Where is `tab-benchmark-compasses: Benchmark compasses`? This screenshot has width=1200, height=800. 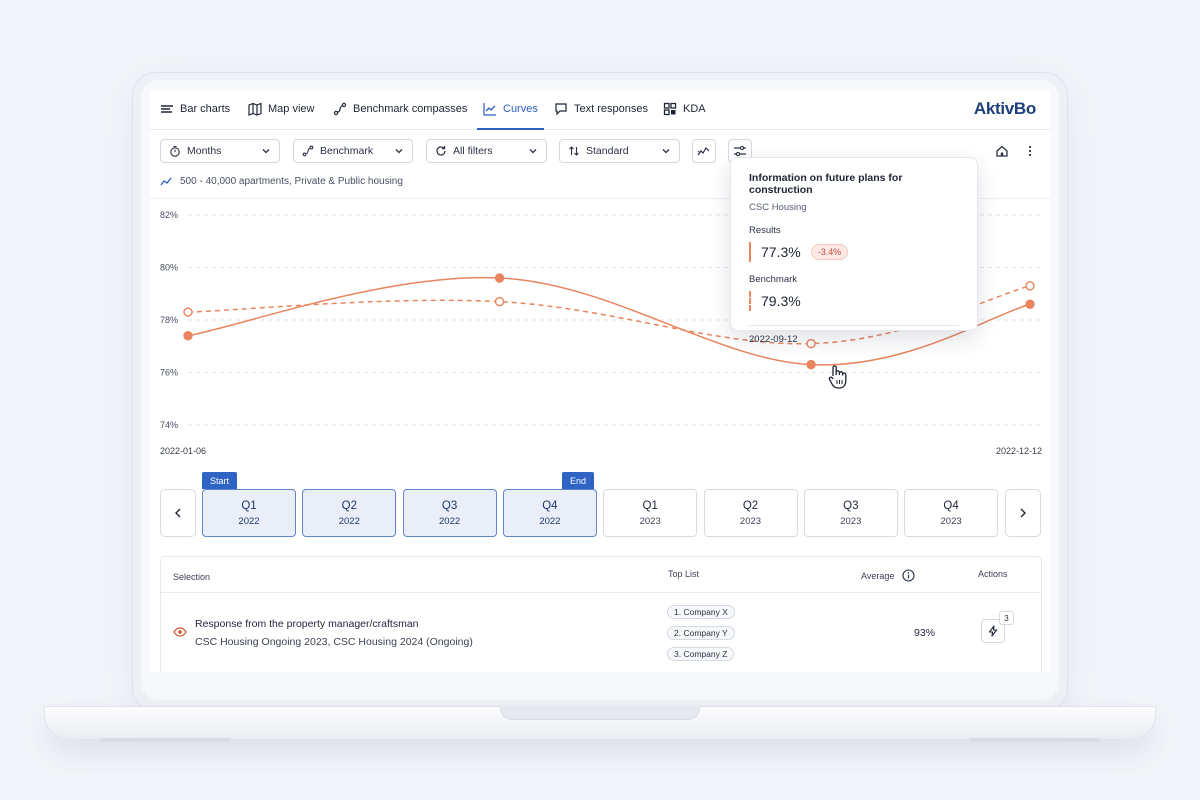
tab-benchmark-compasses: Benchmark compasses is located at coordinates (400, 109).